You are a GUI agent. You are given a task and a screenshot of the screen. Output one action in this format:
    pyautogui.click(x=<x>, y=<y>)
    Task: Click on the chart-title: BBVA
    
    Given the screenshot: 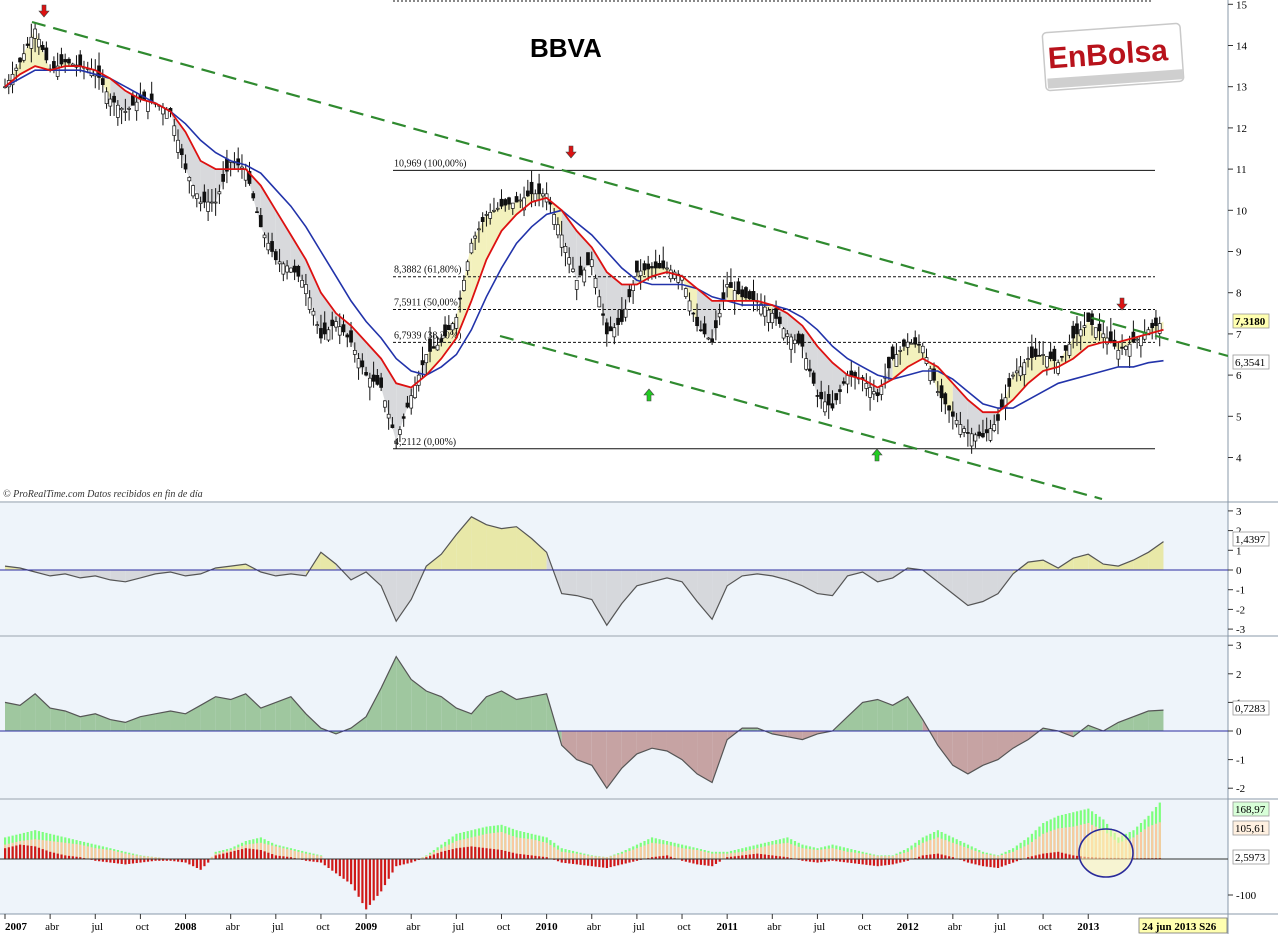 What is the action you would take?
    pyautogui.click(x=566, y=48)
    